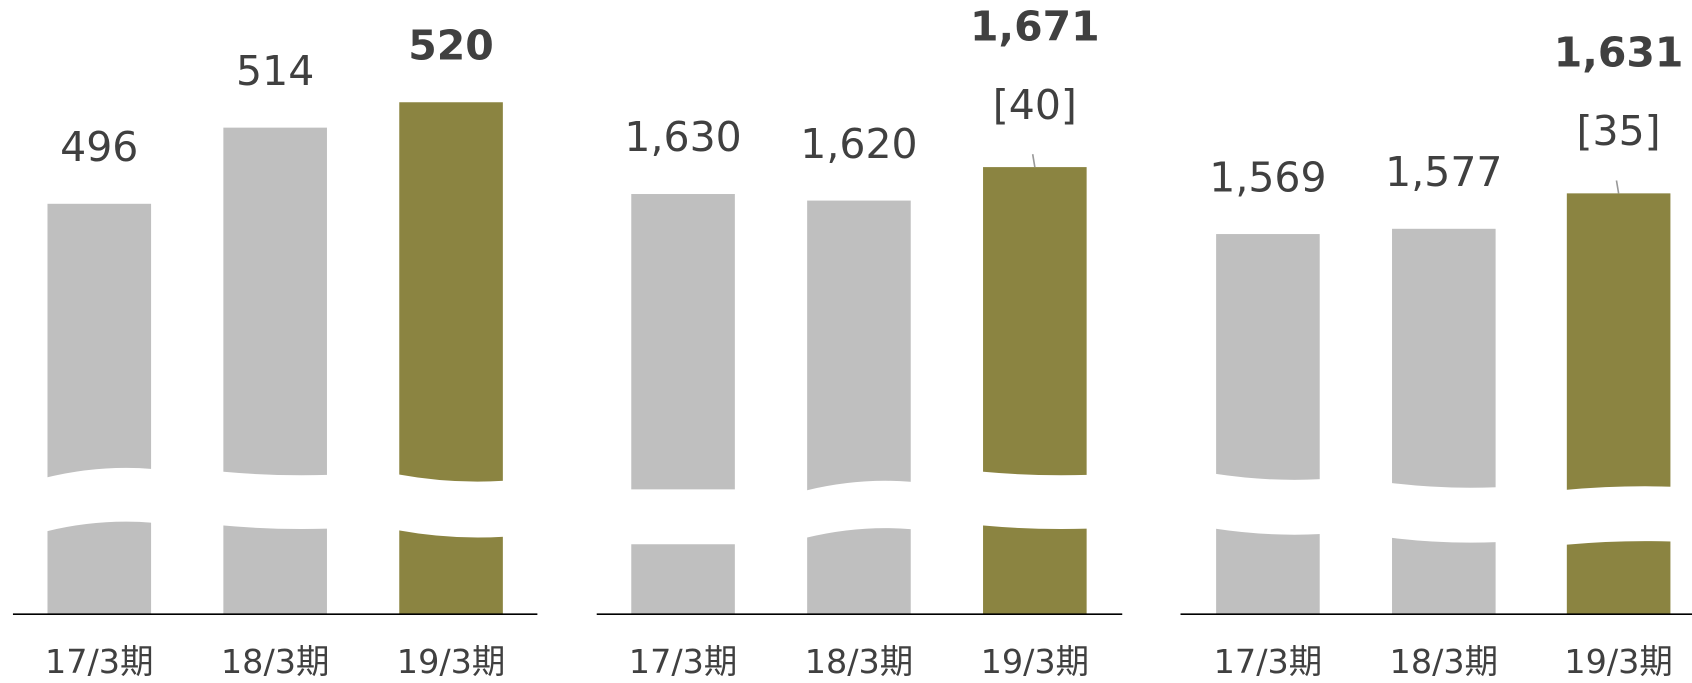  What do you see at coordinates (1443, 172) in the screenshot?
I see `value-label: 1,577` at bounding box center [1443, 172].